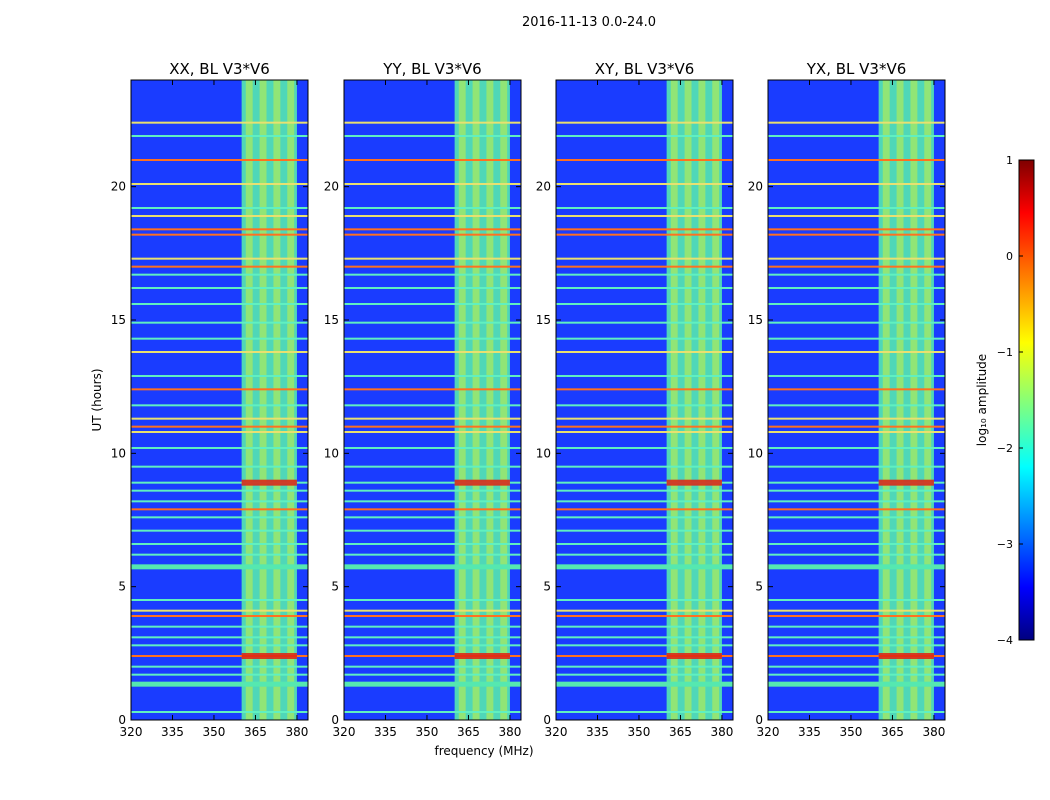  Describe the element at coordinates (331, 187) in the screenshot. I see `y-tick-label: 20` at that location.